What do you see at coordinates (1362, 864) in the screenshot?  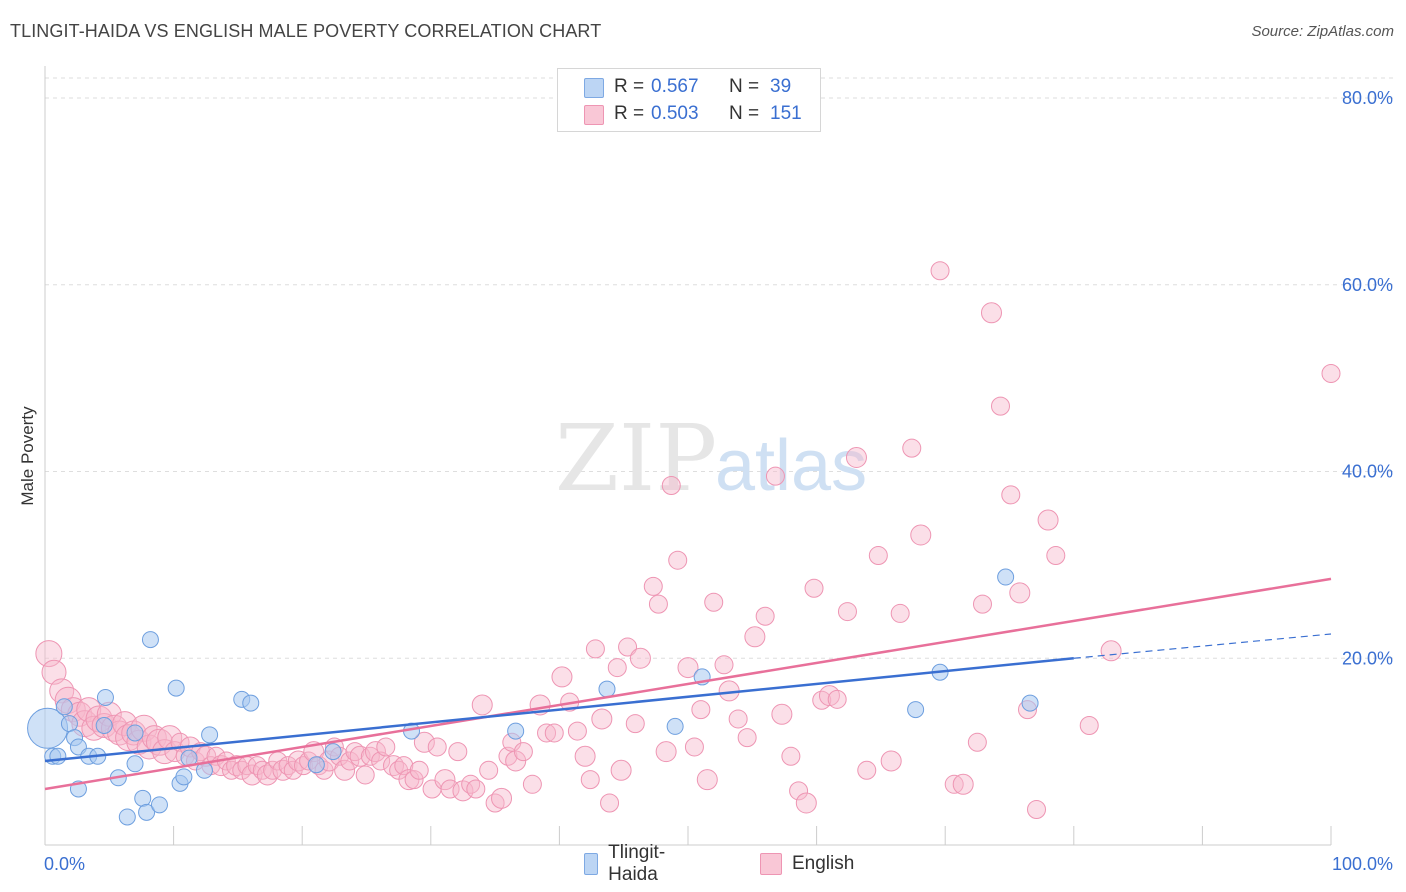 I see `x-tick-label: 100.0%` at bounding box center [1362, 864].